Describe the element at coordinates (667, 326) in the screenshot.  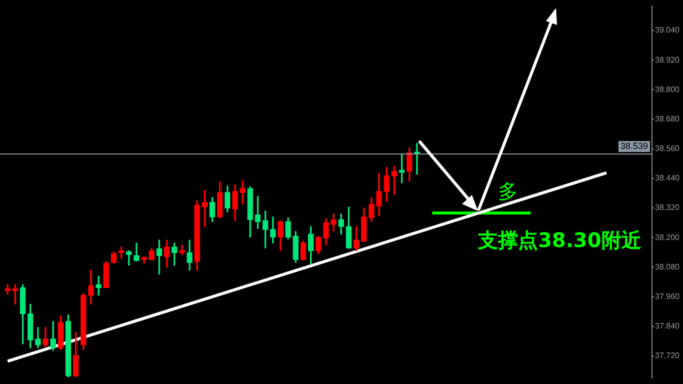
I see `y-tick-label: 37.840` at that location.